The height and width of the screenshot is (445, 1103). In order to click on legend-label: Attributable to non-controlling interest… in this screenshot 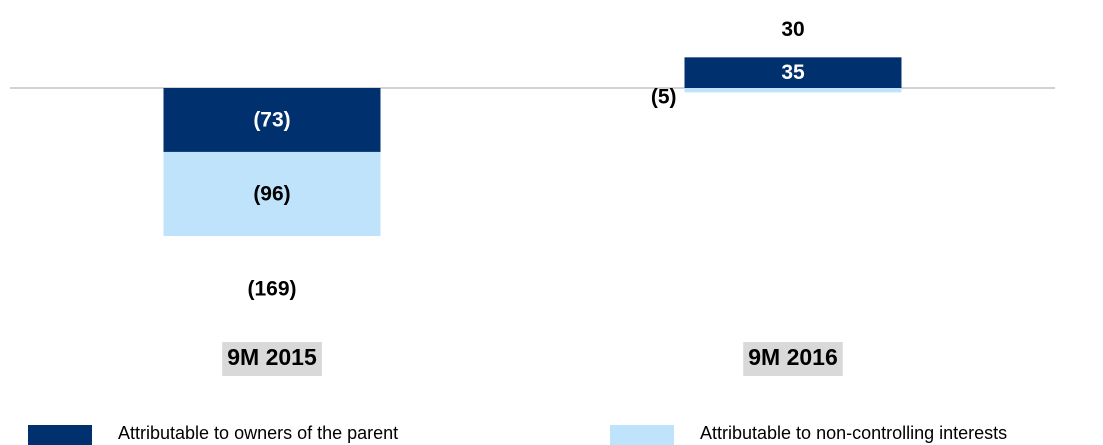, I will do `click(853, 433)`.